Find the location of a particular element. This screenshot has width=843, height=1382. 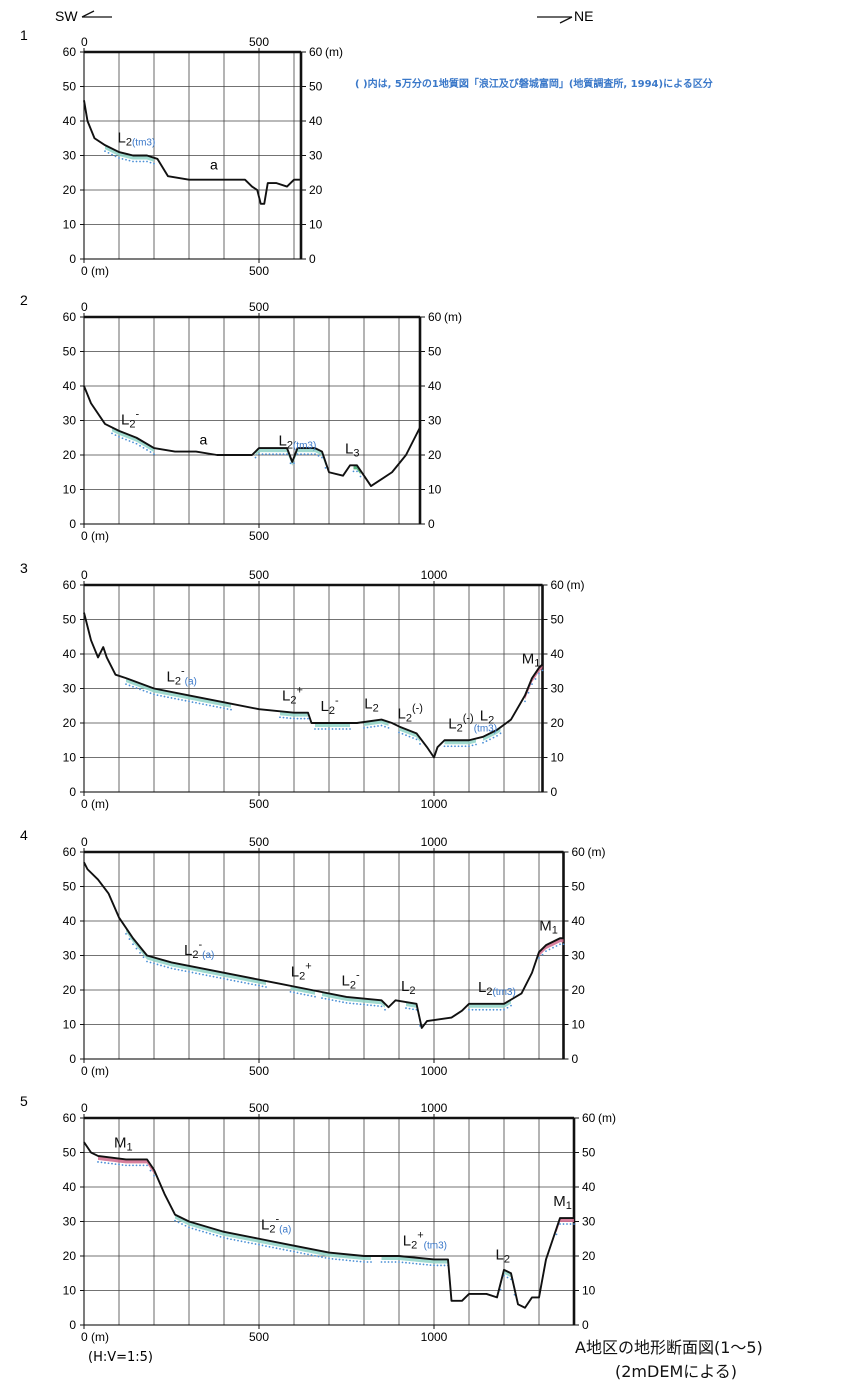

x-tick-label-top: 1000 is located at coordinates (434, 1108).